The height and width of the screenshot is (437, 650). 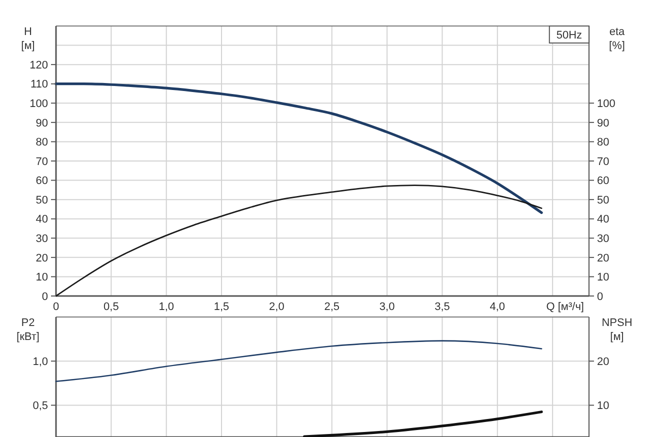 I want to click on x-tick-label: 2,5, so click(x=332, y=307).